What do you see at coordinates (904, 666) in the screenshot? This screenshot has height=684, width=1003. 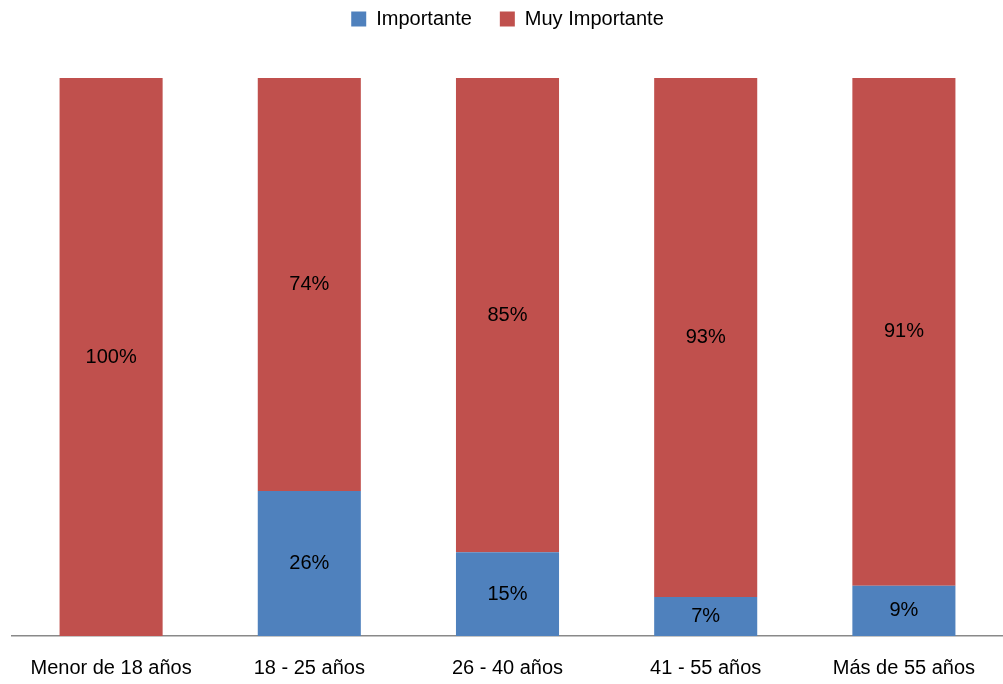 I see `x-tick-label: Más de 55 años` at bounding box center [904, 666].